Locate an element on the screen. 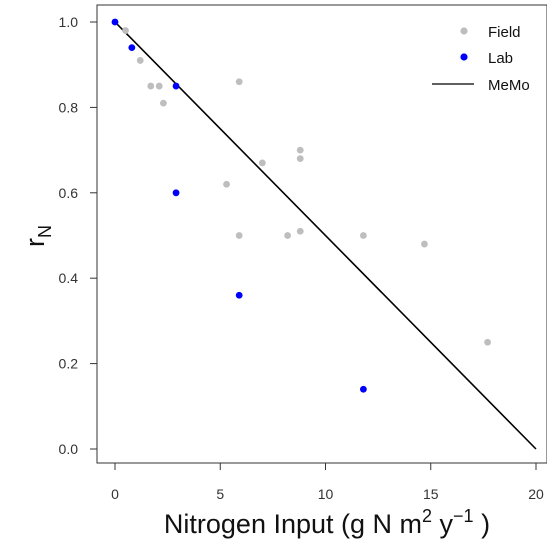 The height and width of the screenshot is (542, 547). x-axis-title-sup2: −1 is located at coordinates (463, 516).